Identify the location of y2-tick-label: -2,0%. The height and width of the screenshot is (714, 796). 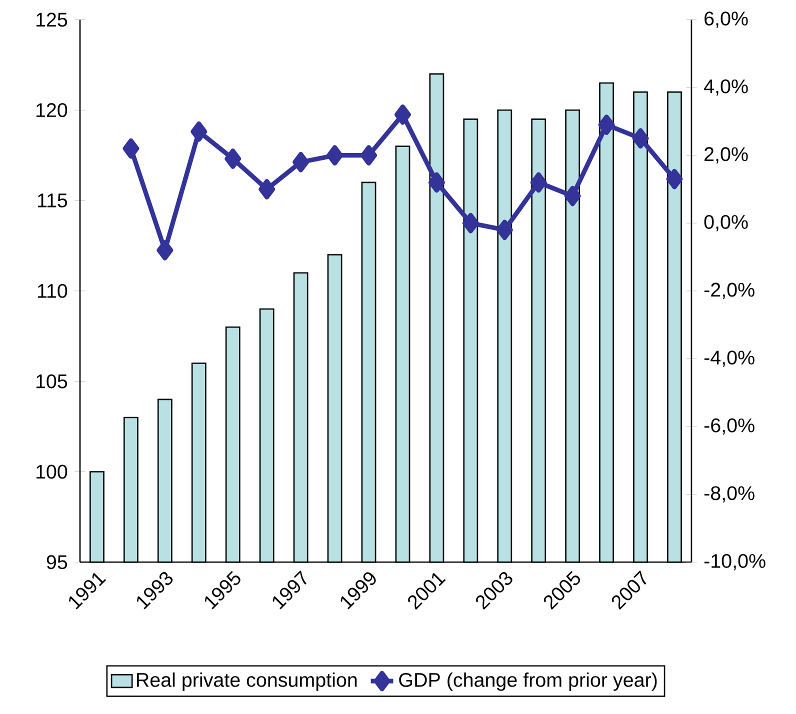
(729, 291).